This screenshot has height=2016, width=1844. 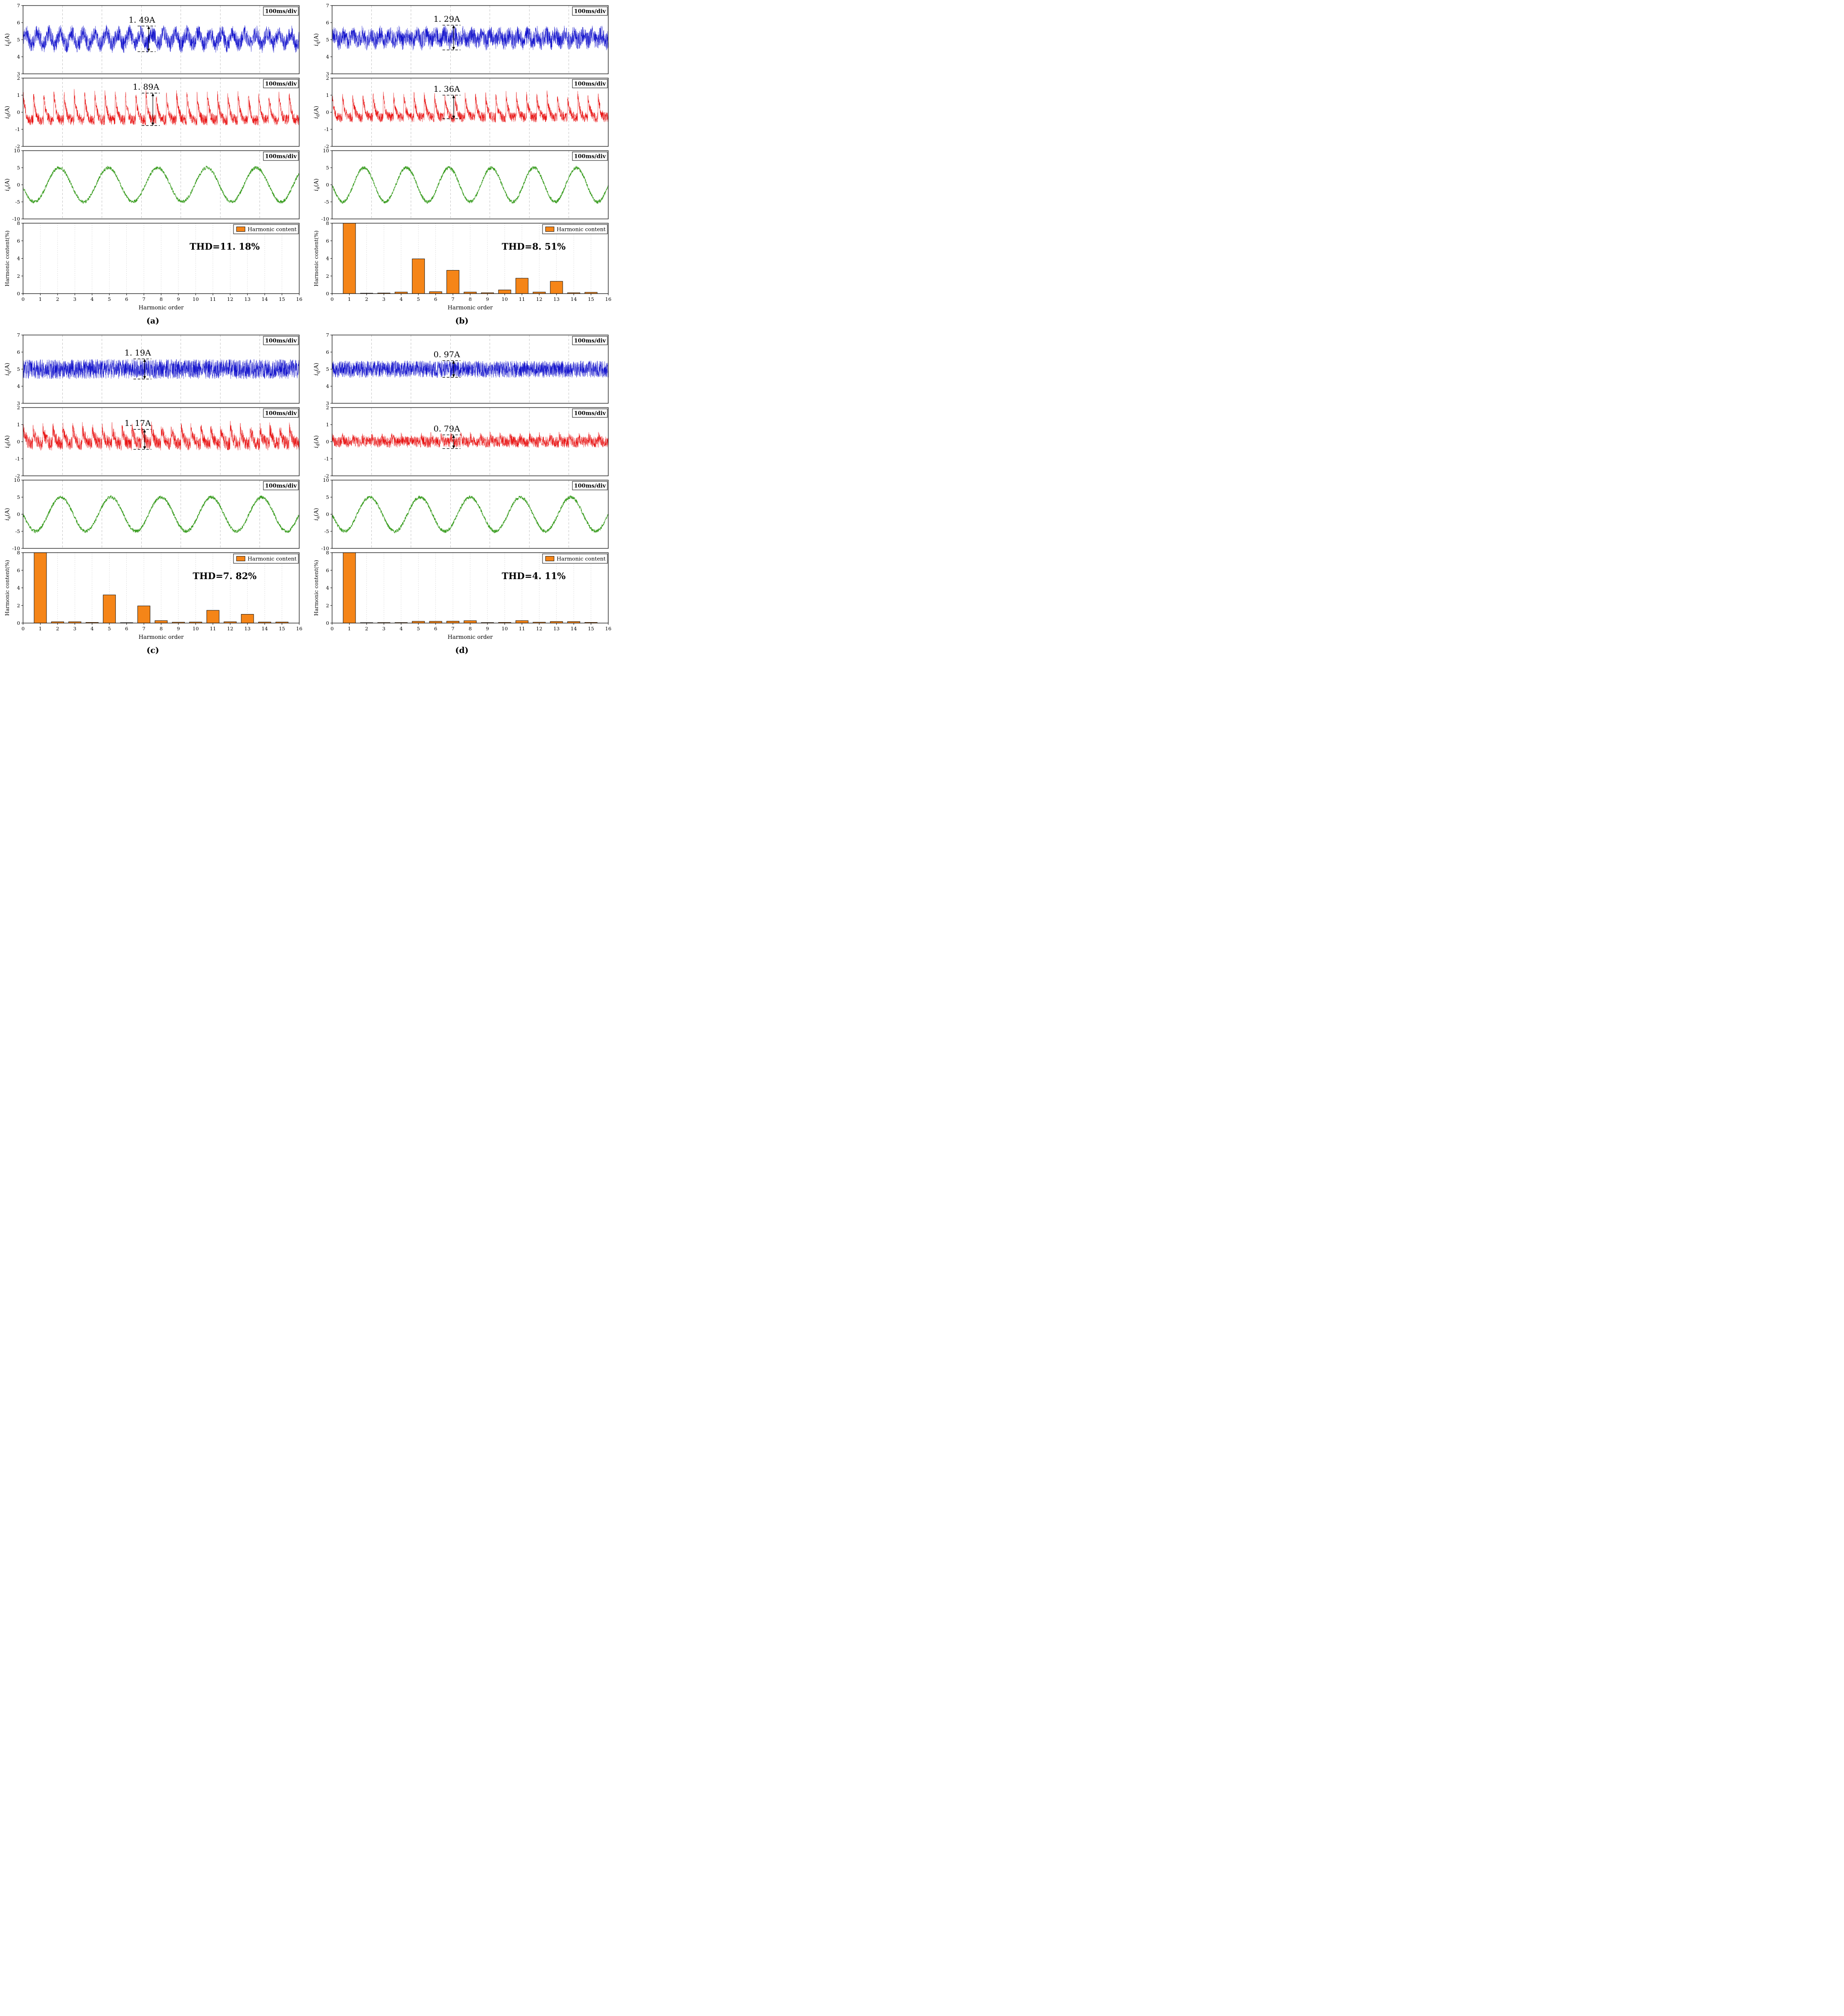 I want to click on iq-waveform-plot-b: 1. 29A 3 4 5 6 7 iq(A) 100ms/div, so click(x=461, y=39).